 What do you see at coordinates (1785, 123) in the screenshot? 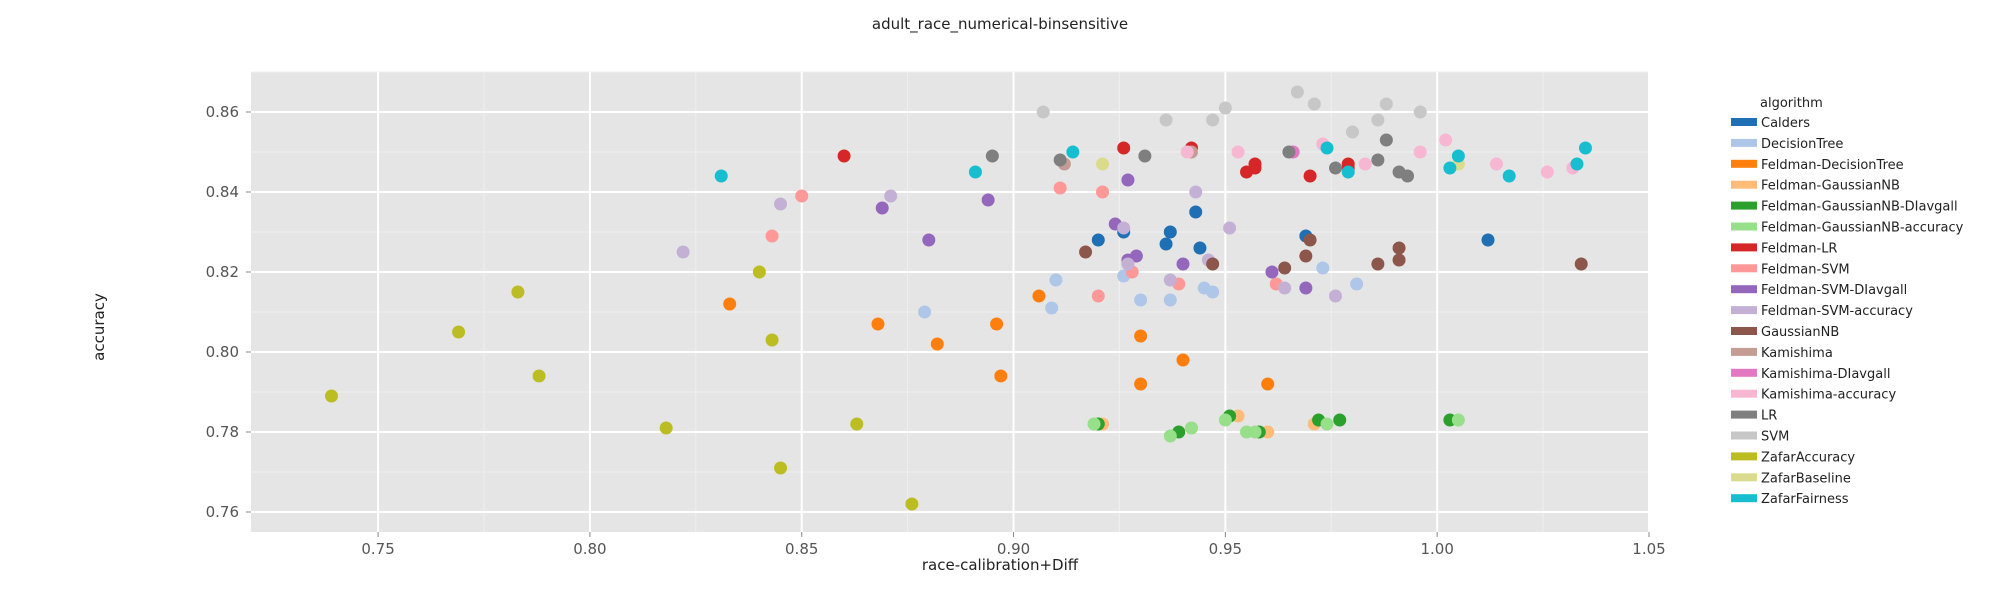
I see `legend-label: Calders` at bounding box center [1785, 123].